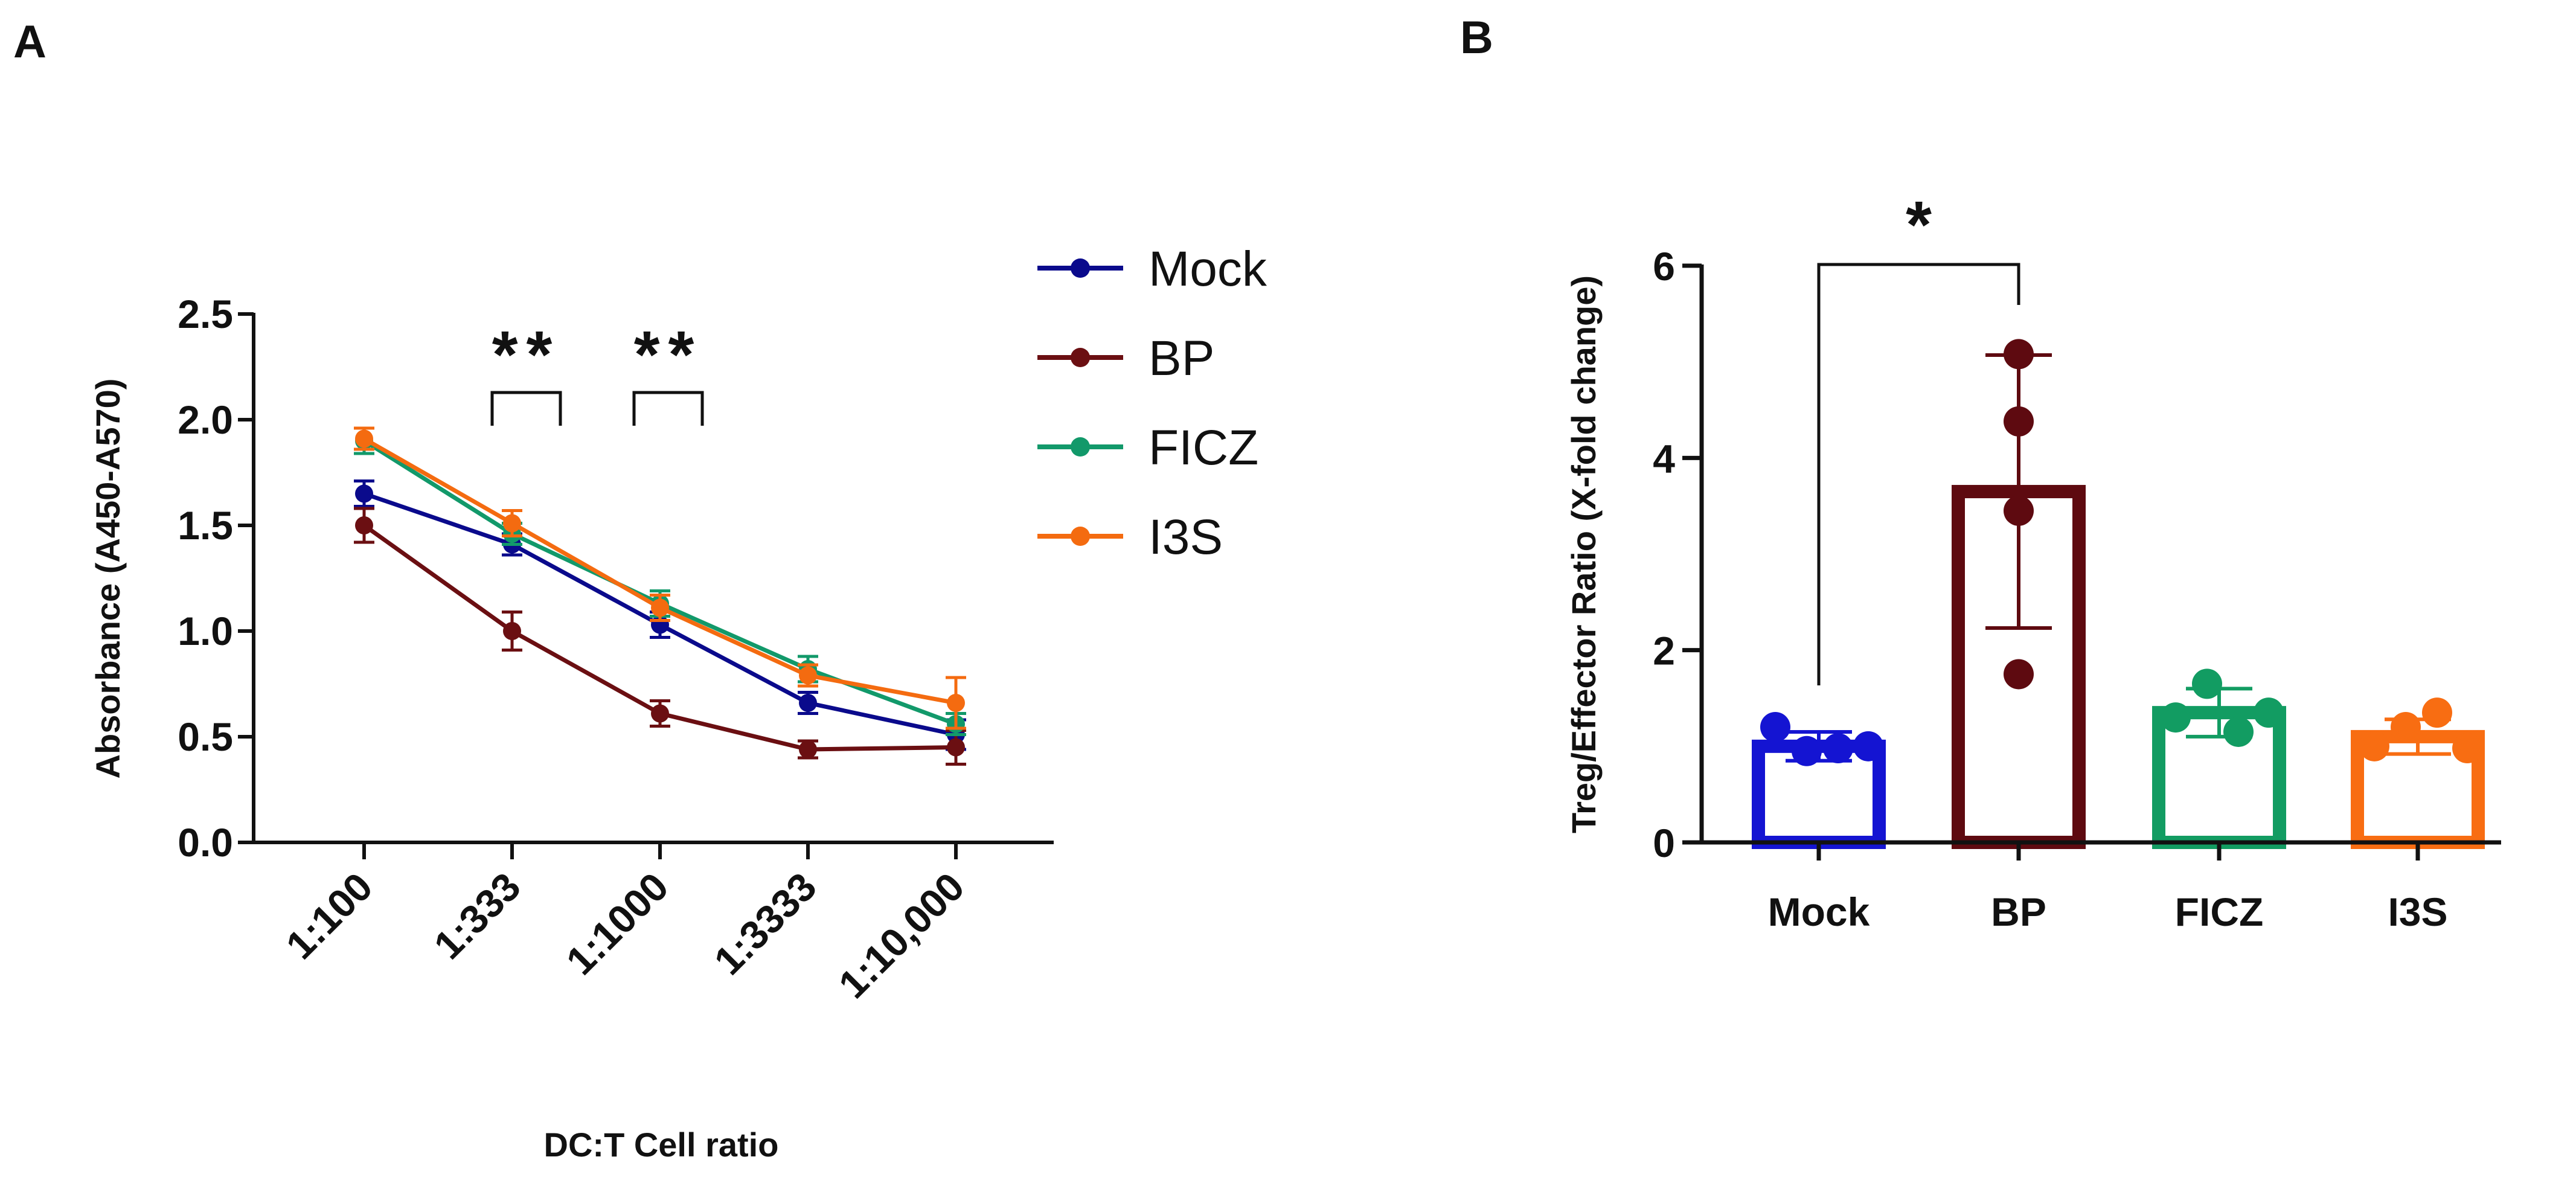 This screenshot has width=2576, height=1186. Describe the element at coordinates (661, 1145) in the screenshot. I see `x-axis-title-a: DC:T Cell ratio` at that location.